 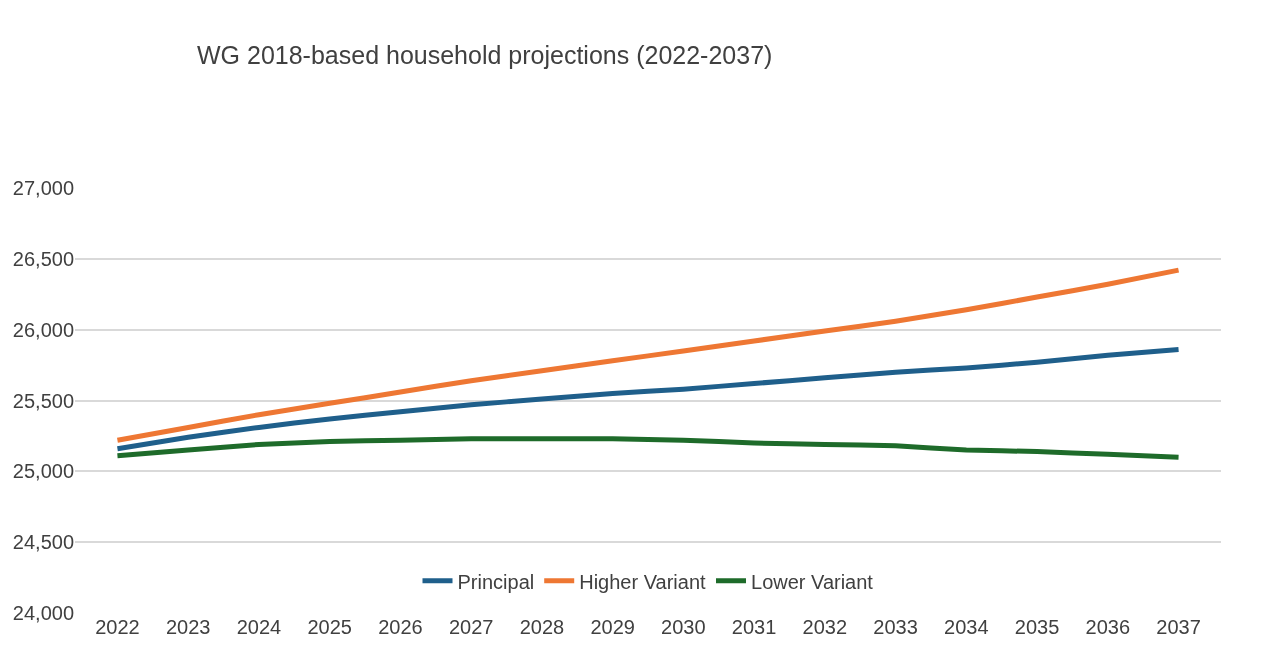 I want to click on x-tick-label: 2034, so click(x=966, y=627).